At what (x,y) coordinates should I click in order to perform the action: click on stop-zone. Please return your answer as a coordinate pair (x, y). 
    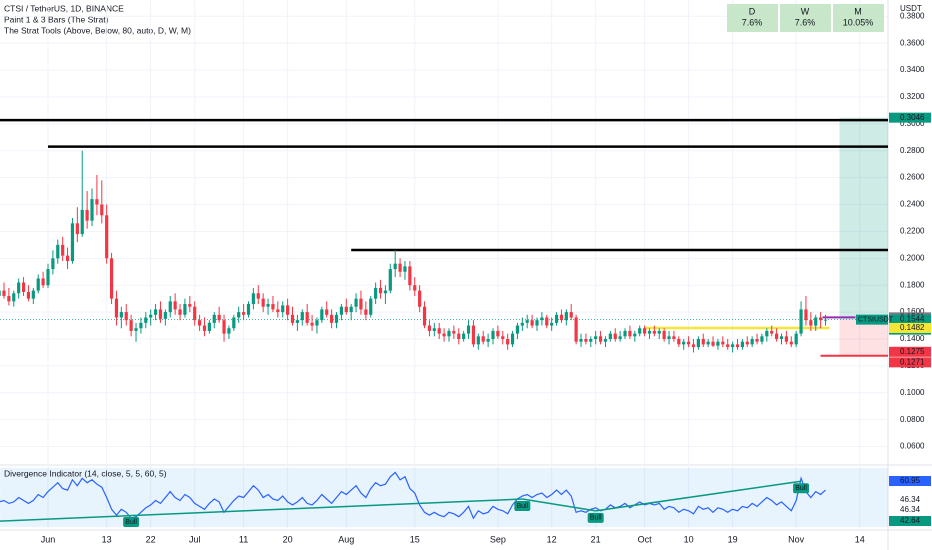
    Looking at the image, I should click on (863, 337).